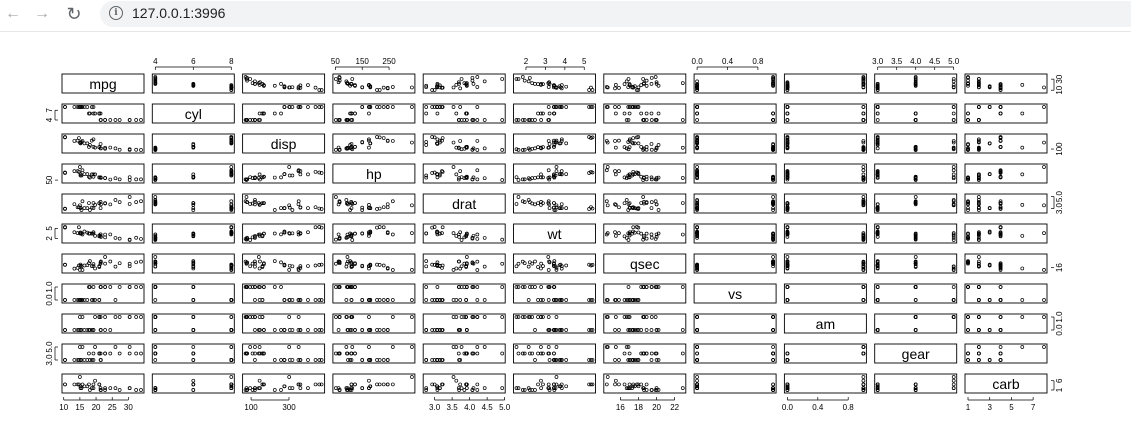 This screenshot has width=1131, height=435. I want to click on tick-label: 0.0, so click(49, 300).